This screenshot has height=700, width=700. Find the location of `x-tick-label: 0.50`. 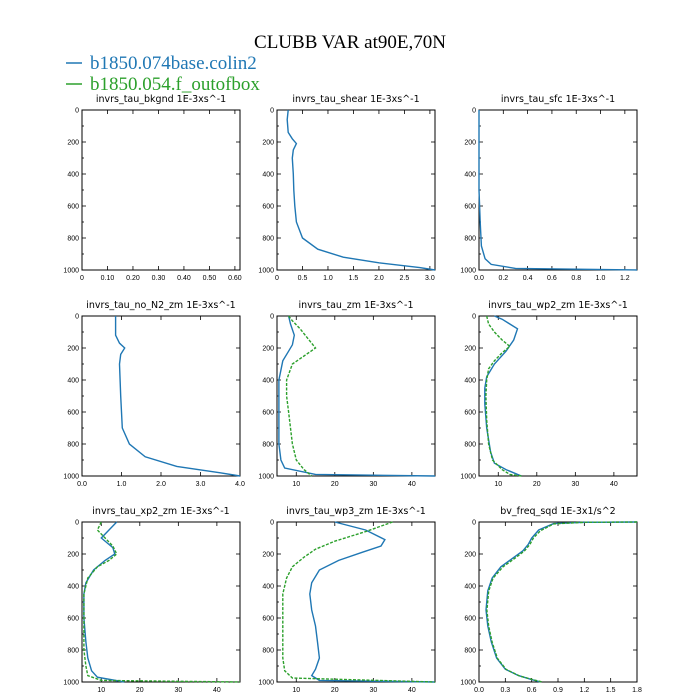

x-tick-label: 0.50 is located at coordinates (210, 278).